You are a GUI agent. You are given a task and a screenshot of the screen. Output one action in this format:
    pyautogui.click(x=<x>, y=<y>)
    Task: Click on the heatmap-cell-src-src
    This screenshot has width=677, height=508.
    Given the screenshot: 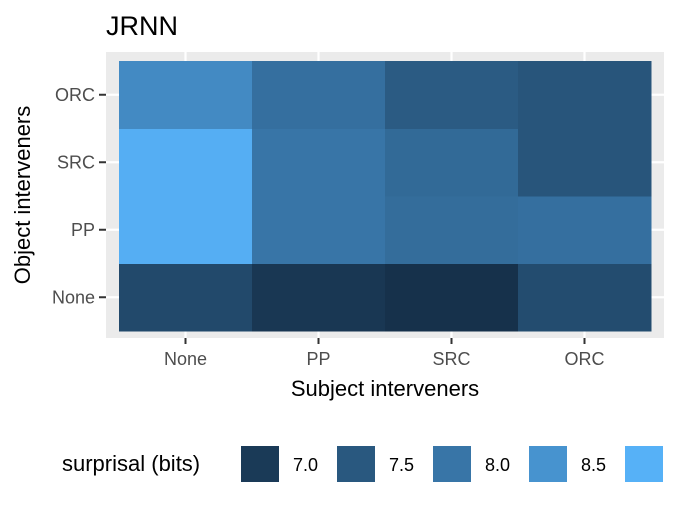 What is the action you would take?
    pyautogui.click(x=452, y=162)
    